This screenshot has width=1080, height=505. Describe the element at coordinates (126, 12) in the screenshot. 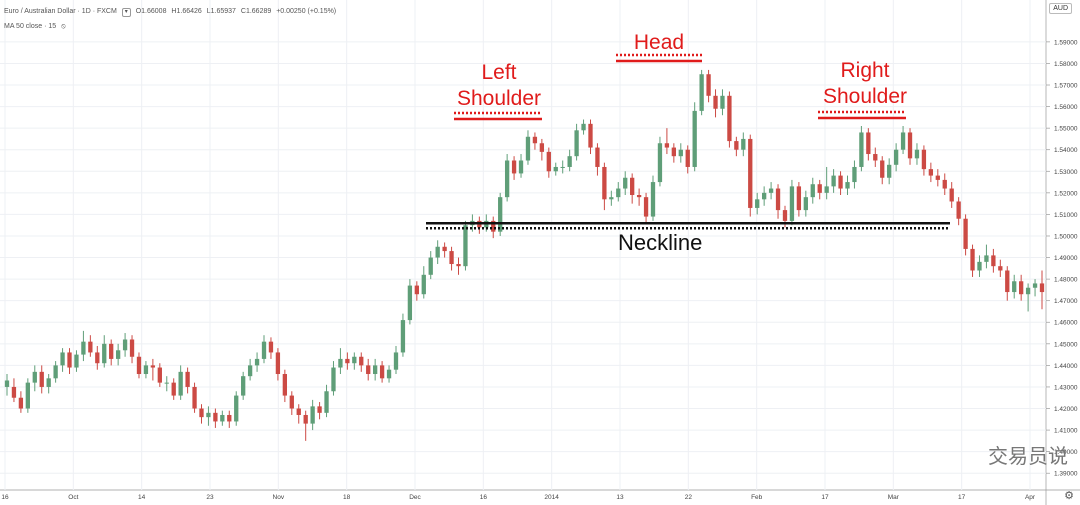

I see `chevron-down-icon: ▾` at that location.